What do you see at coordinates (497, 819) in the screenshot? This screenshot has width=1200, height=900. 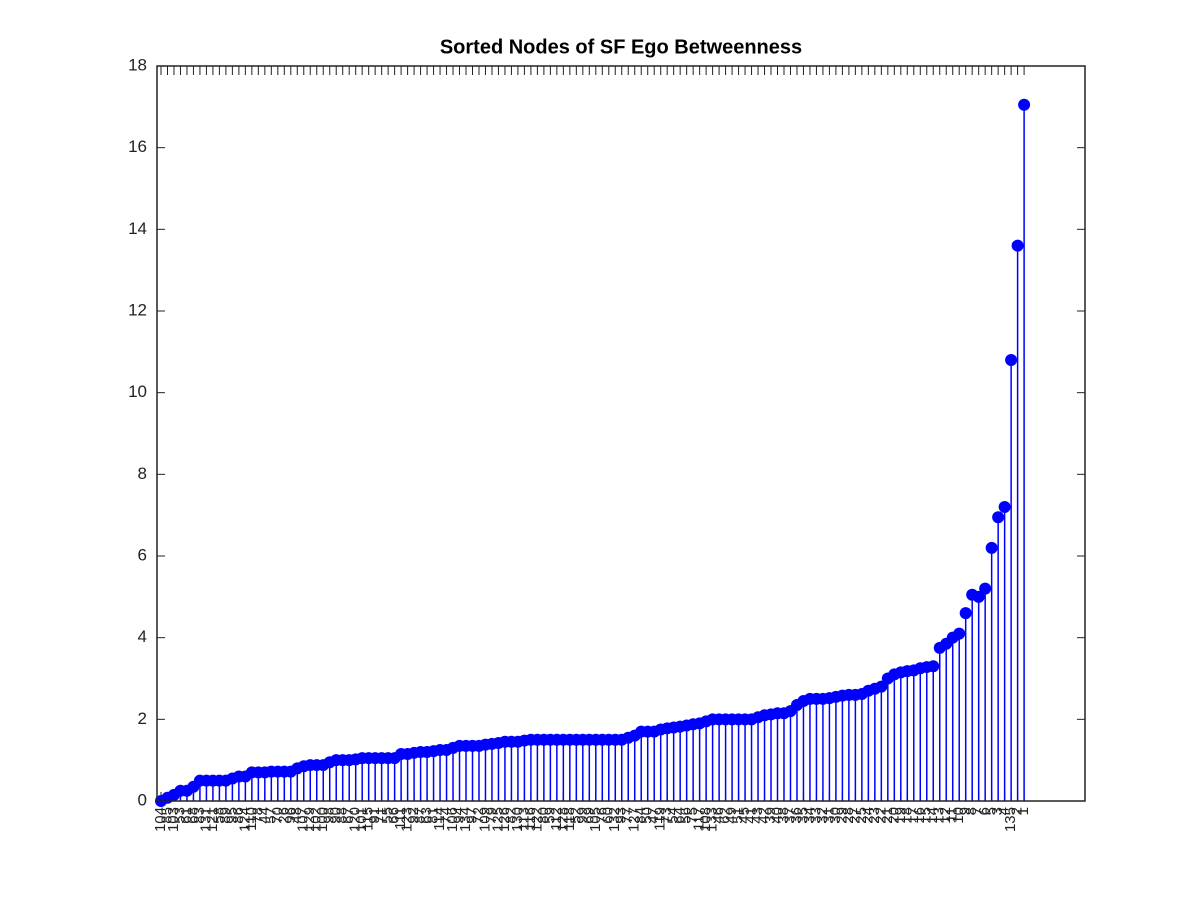 I see `x-tick-label: 125` at bounding box center [497, 819].